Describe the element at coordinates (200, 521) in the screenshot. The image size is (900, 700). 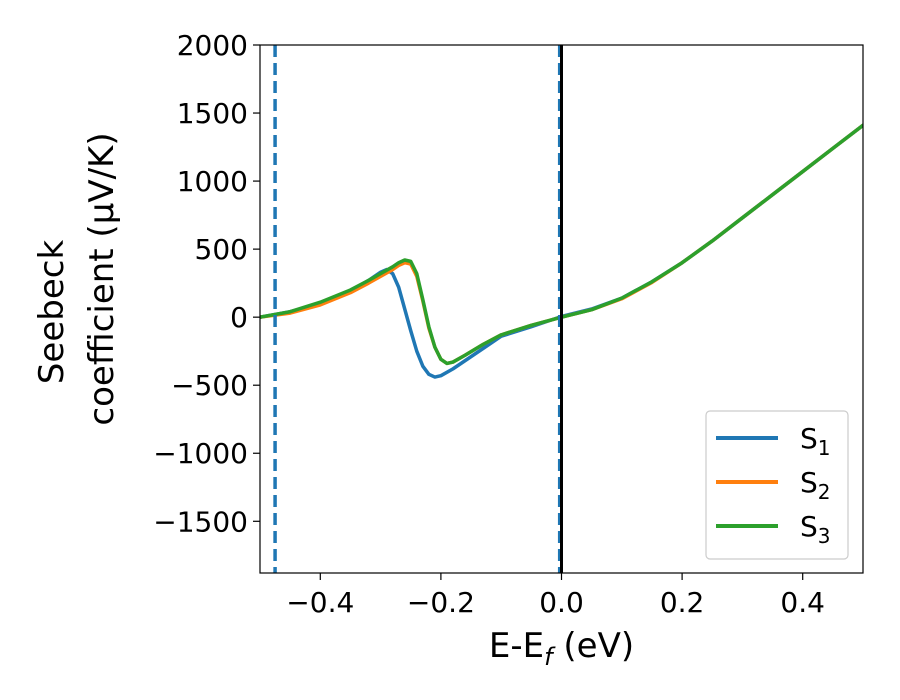
I see `y-tick-label: −1500` at that location.